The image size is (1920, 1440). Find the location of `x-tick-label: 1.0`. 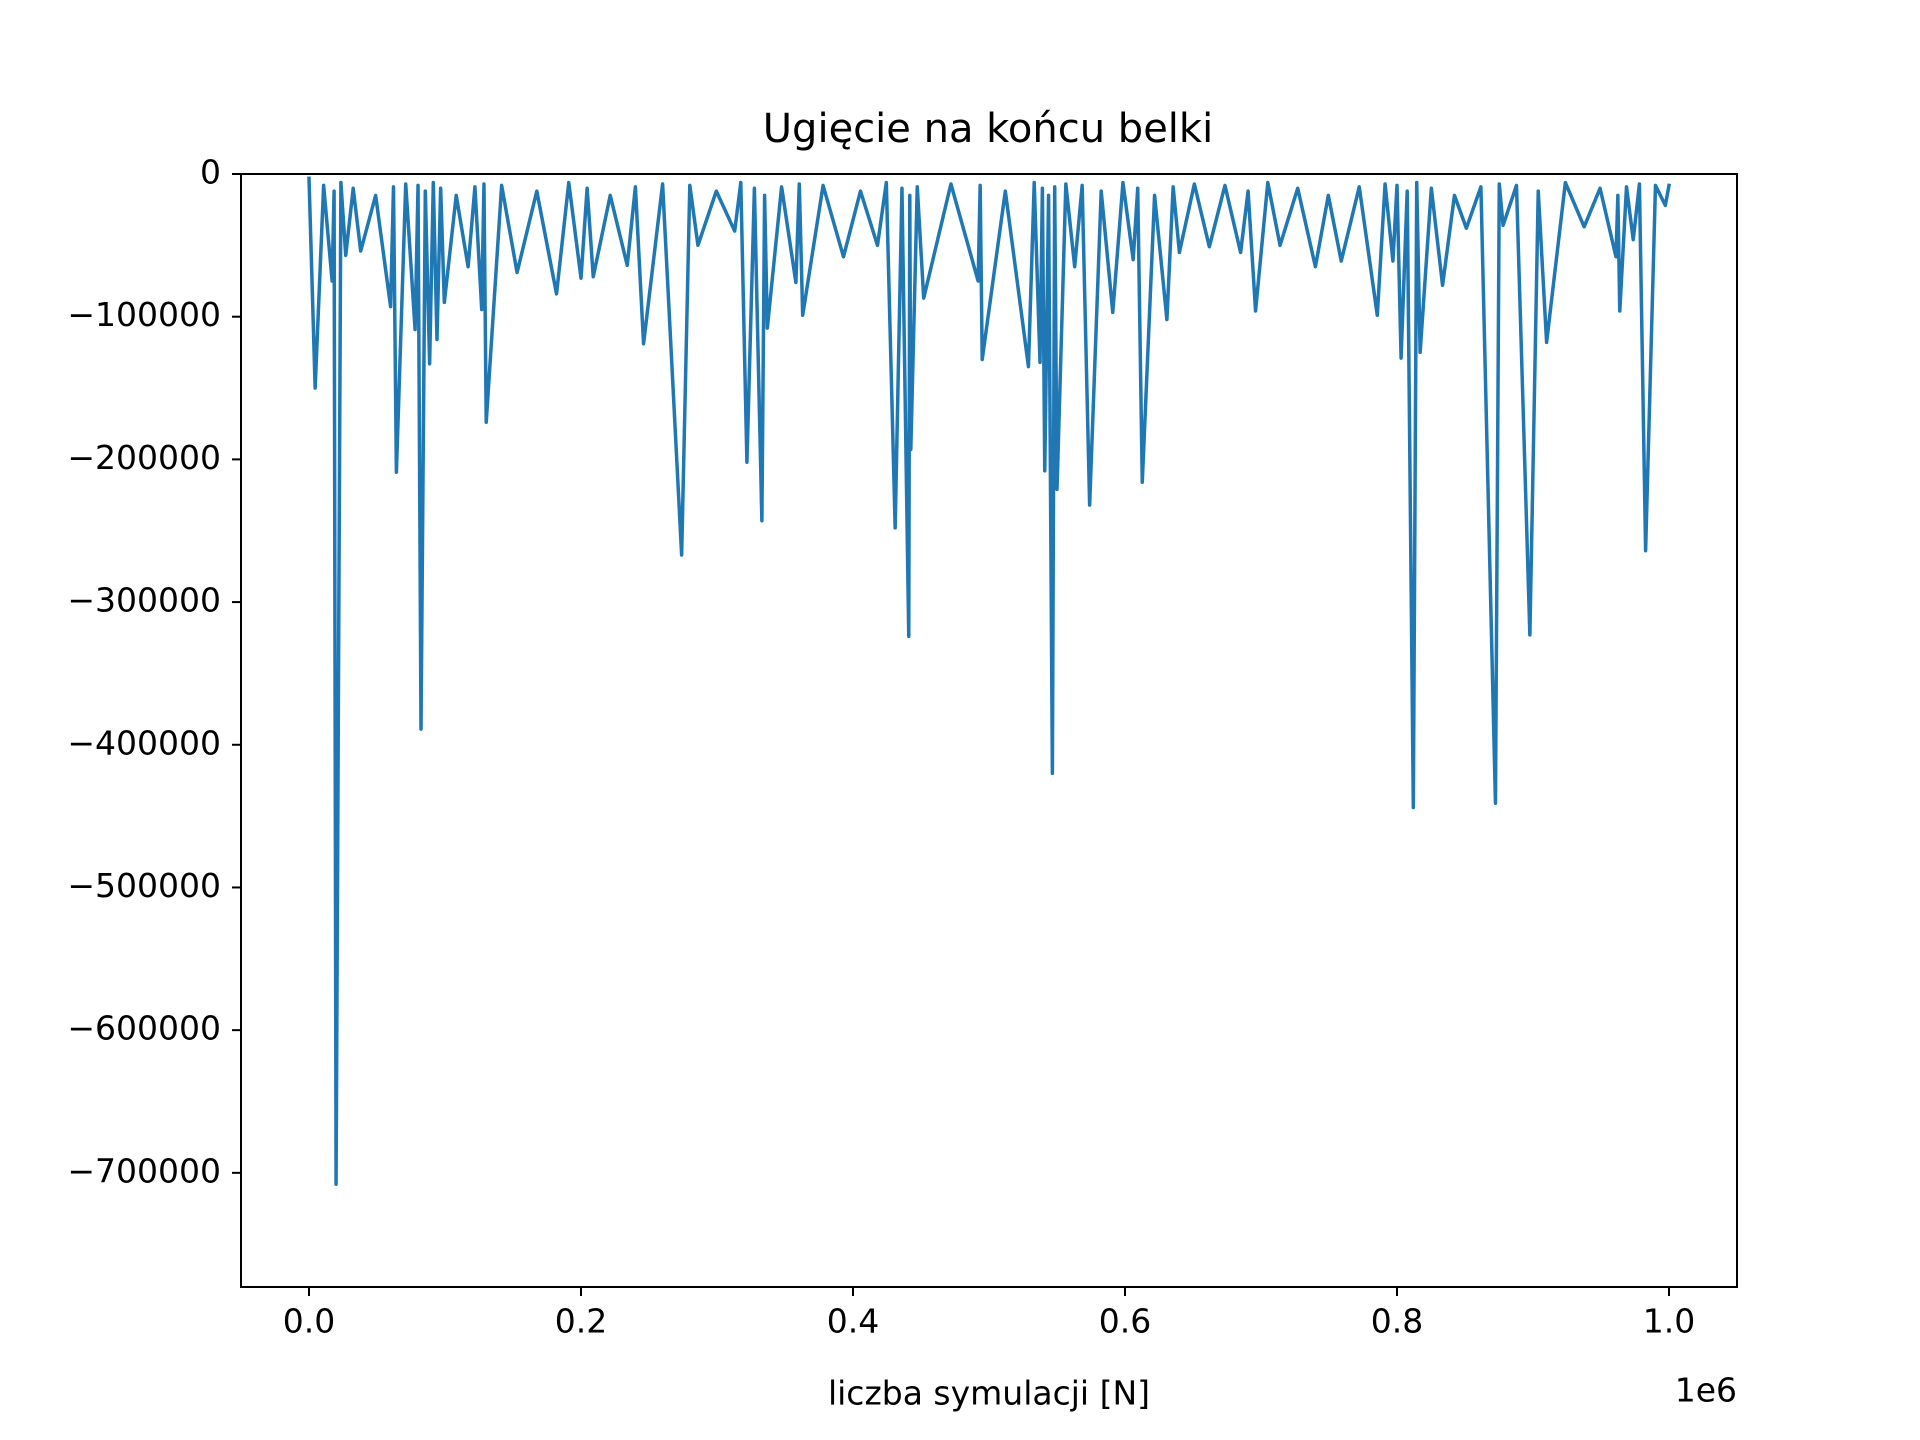

x-tick-label: 1.0 is located at coordinates (1669, 1321).